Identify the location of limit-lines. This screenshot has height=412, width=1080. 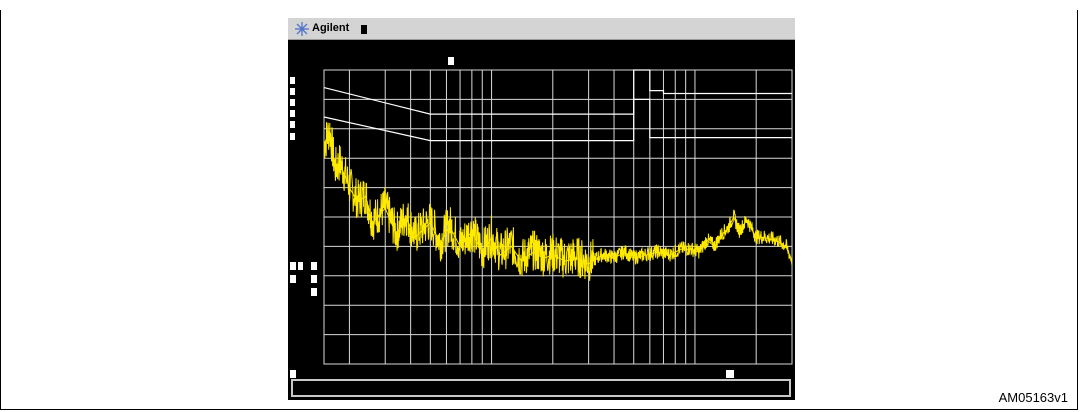
(557, 105).